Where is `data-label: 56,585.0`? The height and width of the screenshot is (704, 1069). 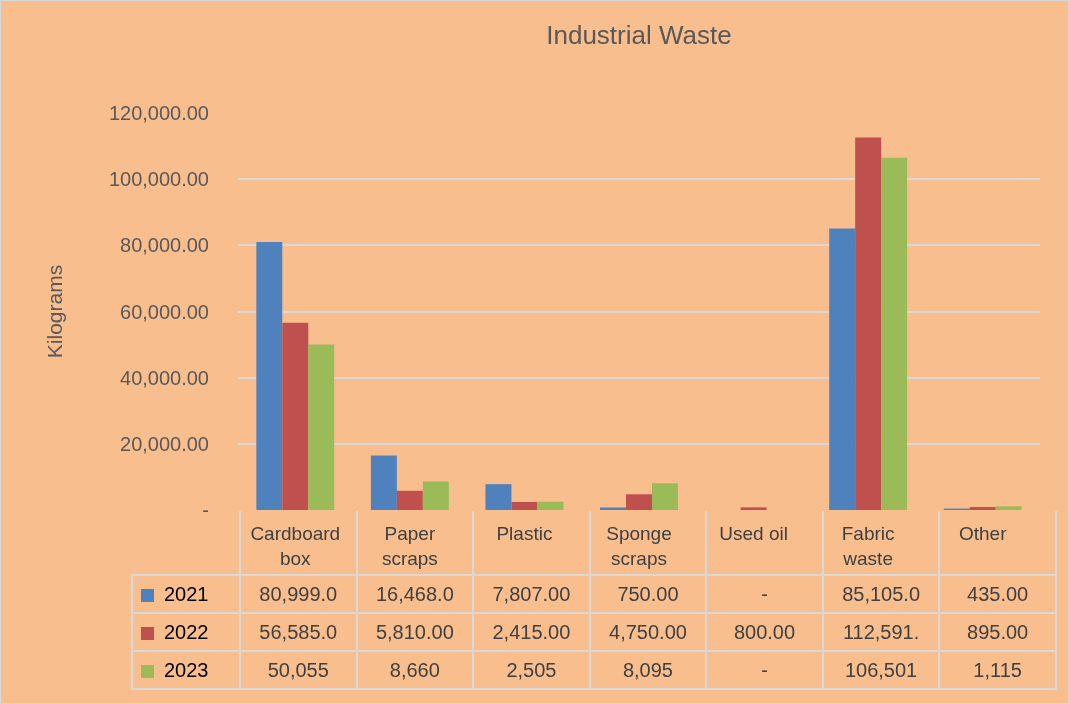 data-label: 56,585.0 is located at coordinates (298, 632).